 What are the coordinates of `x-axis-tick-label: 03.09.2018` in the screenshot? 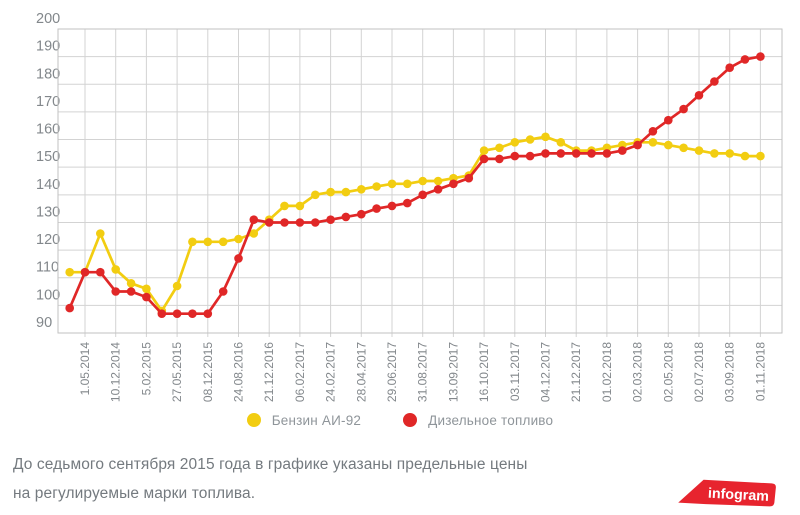 It's located at (730, 372).